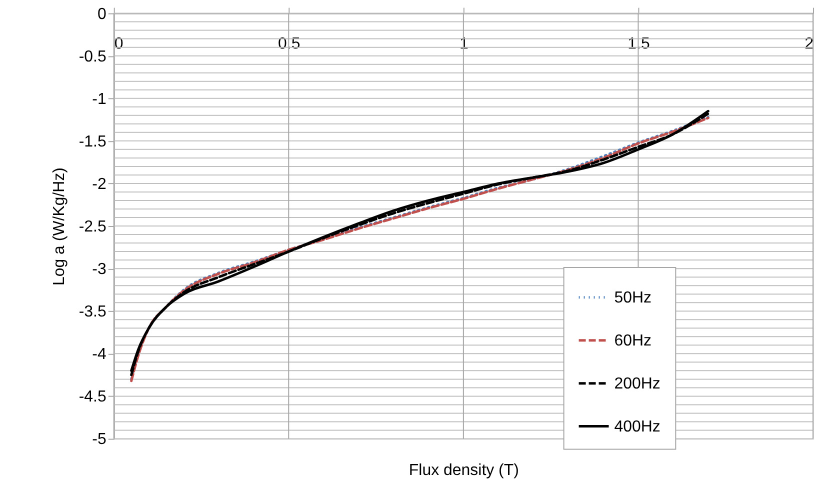  I want to click on y-tick-label: -2, so click(99, 184).